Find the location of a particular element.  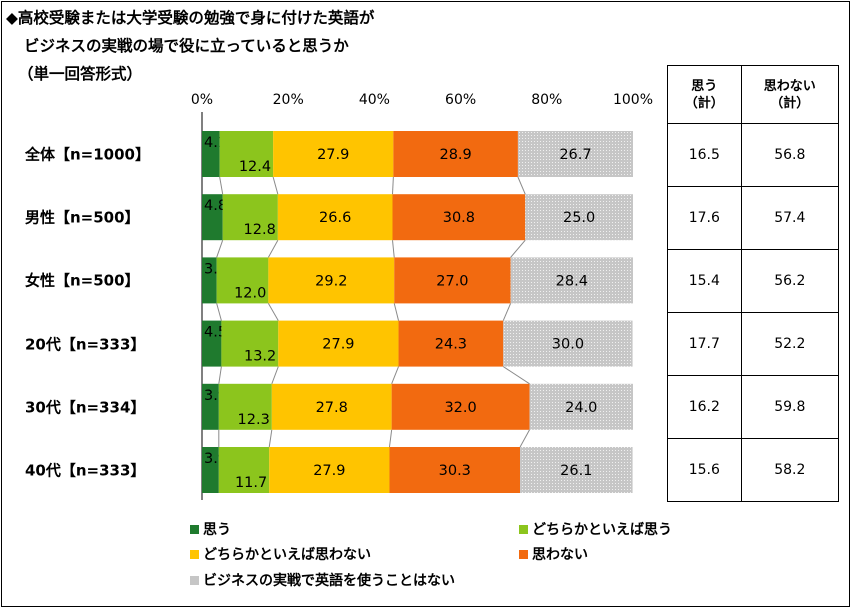

category-label: 30代【n=334】 is located at coordinates (85, 407).